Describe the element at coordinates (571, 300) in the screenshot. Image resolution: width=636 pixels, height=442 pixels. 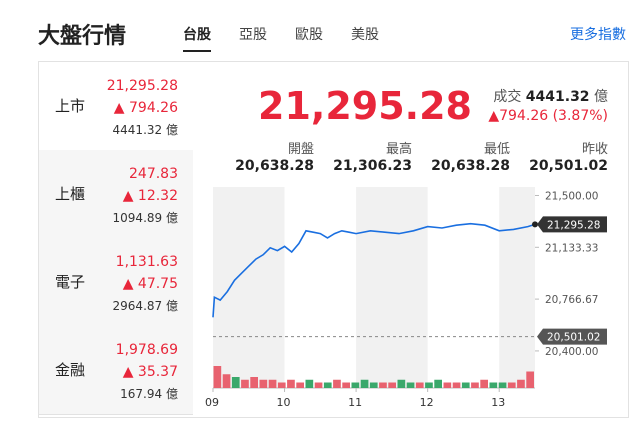
I see `y-tick-label: 20,766.67` at that location.